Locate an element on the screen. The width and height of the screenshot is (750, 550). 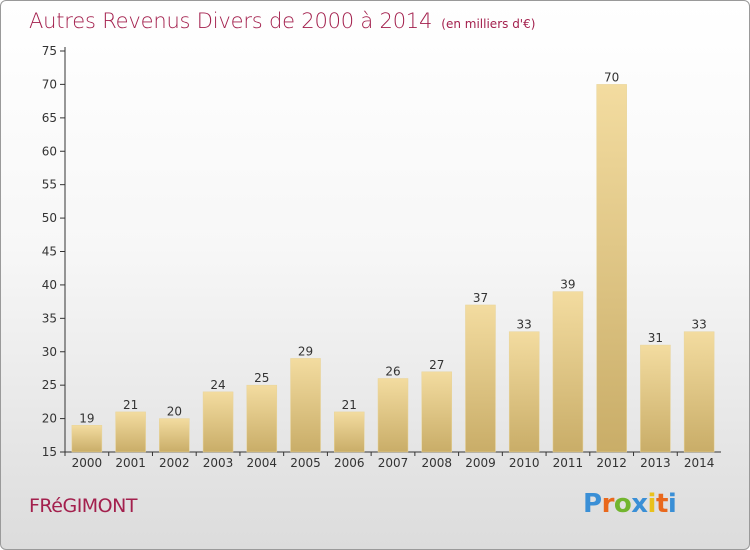
data-label: 29 is located at coordinates (305, 351).